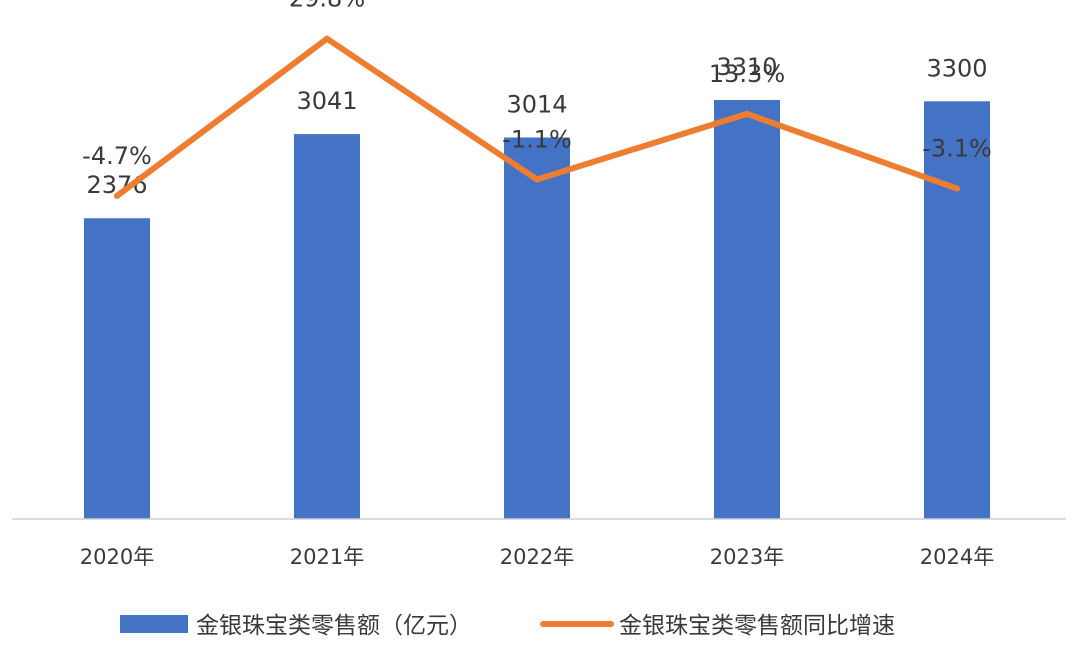 This screenshot has width=1080, height=657. What do you see at coordinates (507, 626) in the screenshot?
I see `legend: 金银珠宝类零售额（亿元） 金银珠宝类零售额同比增速` at bounding box center [507, 626].